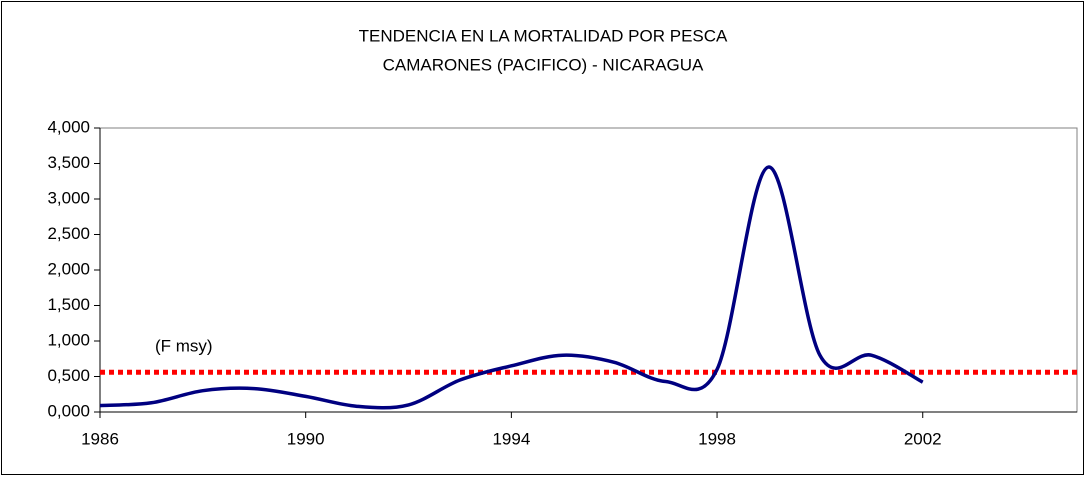 The image size is (1086, 477). What do you see at coordinates (68, 126) in the screenshot?
I see `y-tick-label: 4,000` at bounding box center [68, 126].